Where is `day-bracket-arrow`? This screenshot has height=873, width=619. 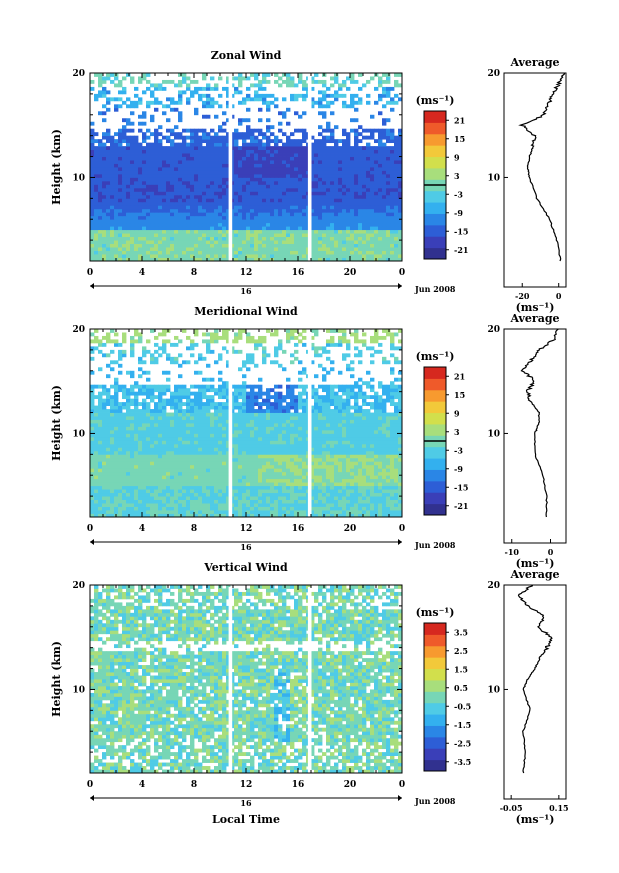 day-bracket-arrow is located at coordinates (400, 286).